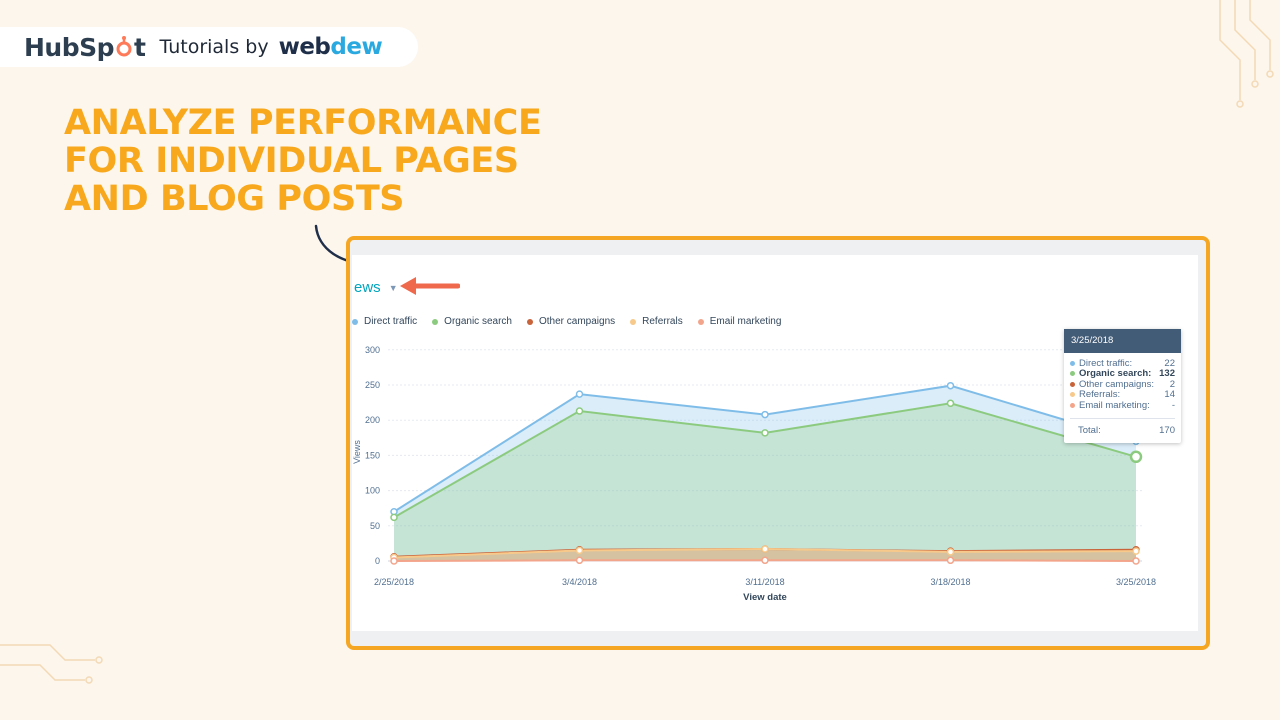 The image size is (1280, 720). What do you see at coordinates (1106, 363) in the screenshot?
I see `tooltip-row-label: Direct traffic:` at bounding box center [1106, 363].